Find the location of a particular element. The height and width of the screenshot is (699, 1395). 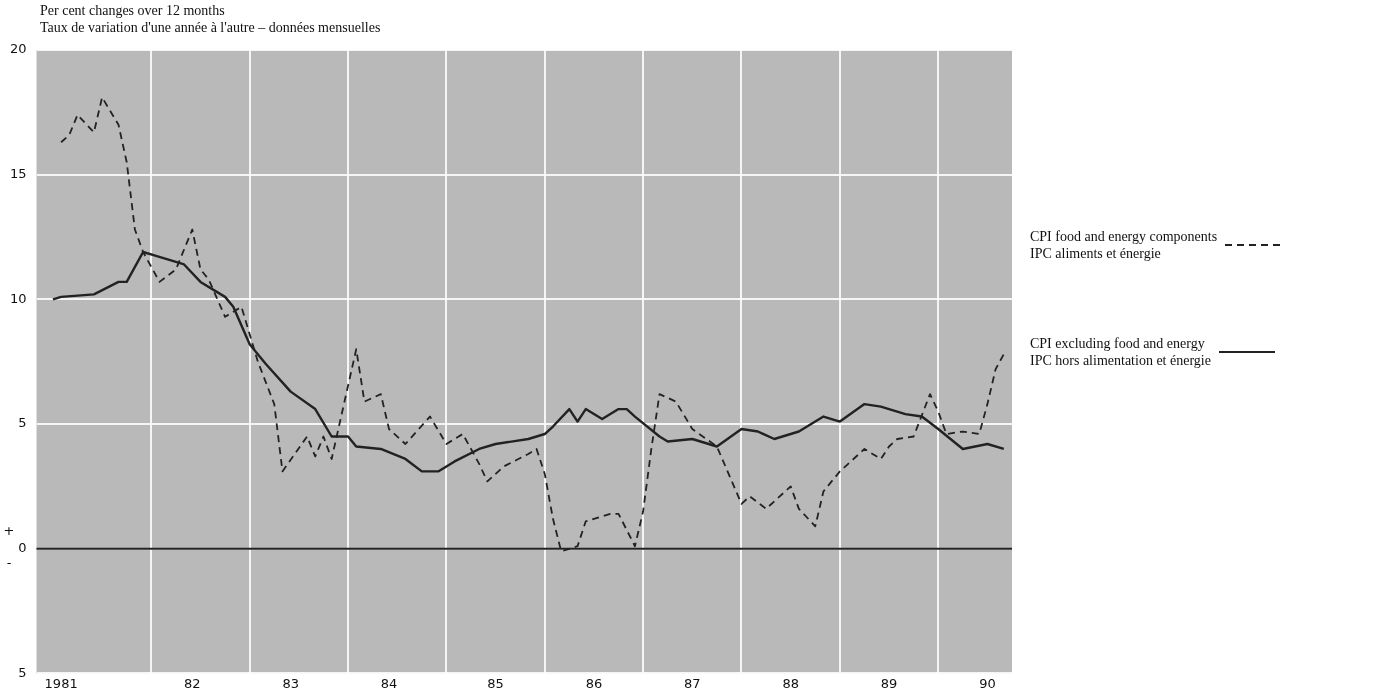

x-tick-label: 89 is located at coordinates (889, 683).